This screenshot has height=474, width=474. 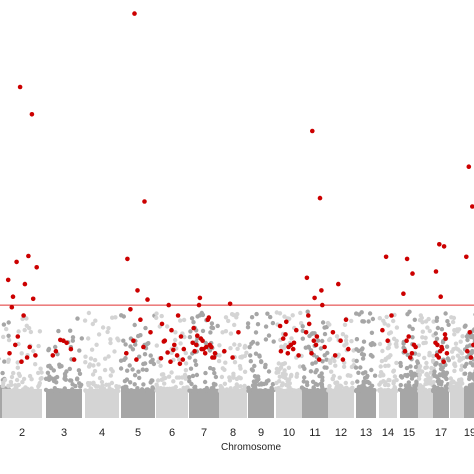 I want to click on x-tick-label: 7, so click(x=204, y=433).